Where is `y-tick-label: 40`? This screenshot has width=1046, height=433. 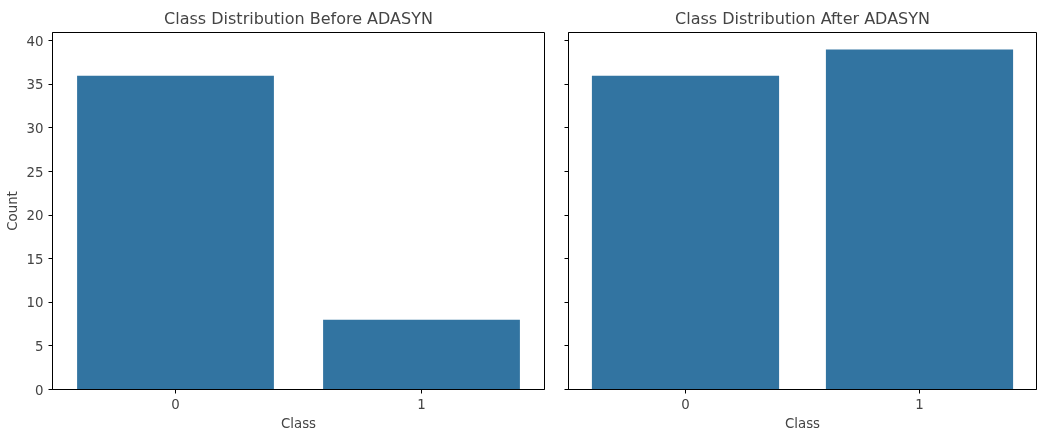
y-tick-label: 40 is located at coordinates (35, 41).